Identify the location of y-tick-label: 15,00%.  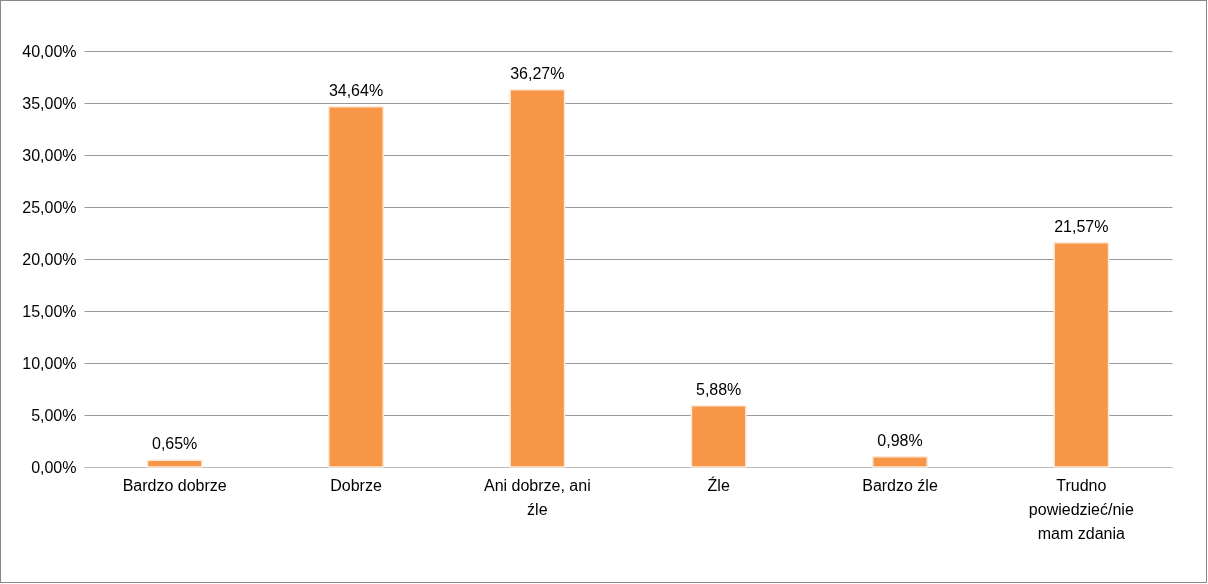
(49, 311).